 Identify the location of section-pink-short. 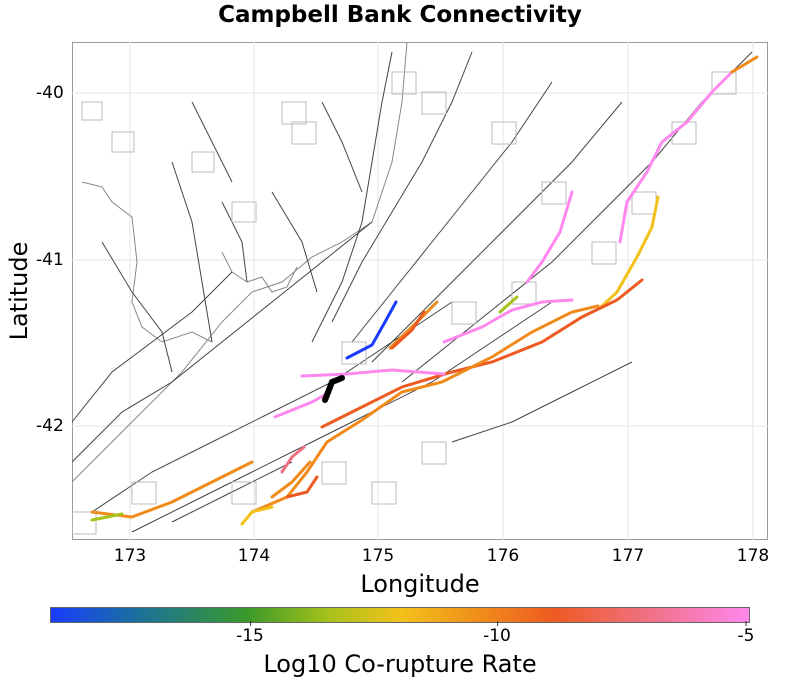
(302, 404).